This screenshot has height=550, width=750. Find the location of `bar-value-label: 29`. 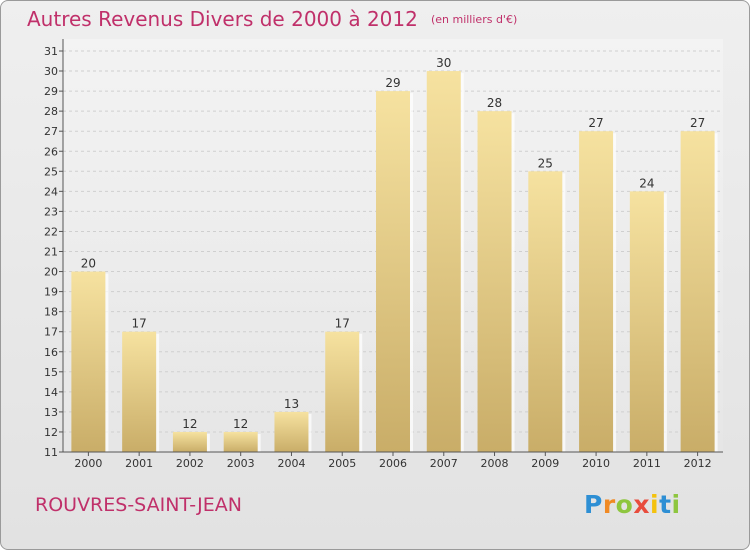

bar-value-label: 29 is located at coordinates (392, 83).